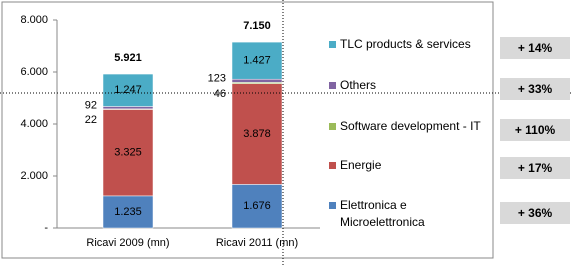 This screenshot has height=266, width=573. Describe the element at coordinates (34, 20) in the screenshot. I see `y-tick-label: 8.000` at that location.